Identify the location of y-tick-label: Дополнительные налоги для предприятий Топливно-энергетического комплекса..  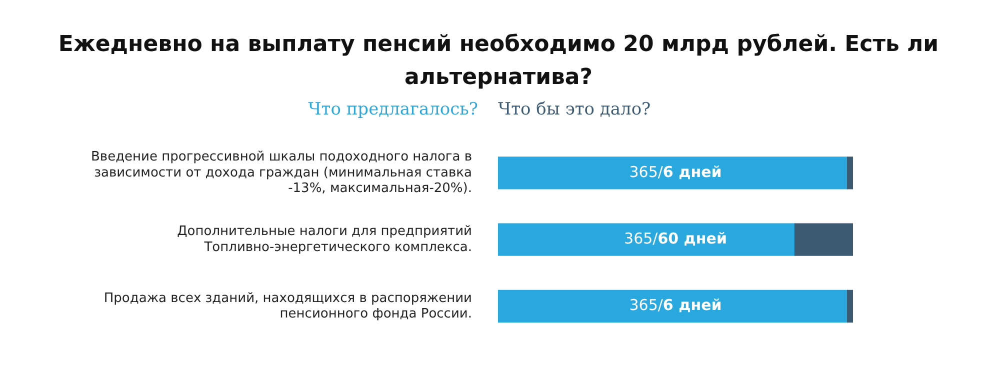
(324, 239).